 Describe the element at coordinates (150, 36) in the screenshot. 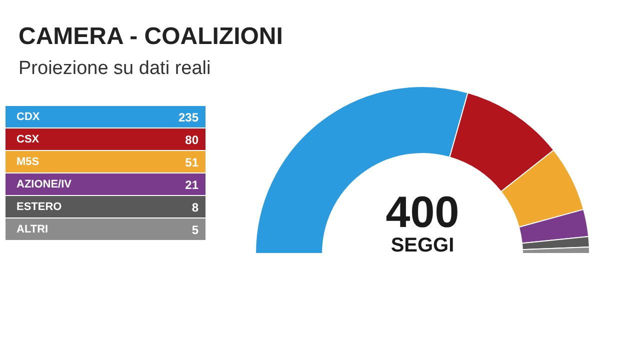

I see `chart-title: CAMERA - COALIZIONI` at that location.